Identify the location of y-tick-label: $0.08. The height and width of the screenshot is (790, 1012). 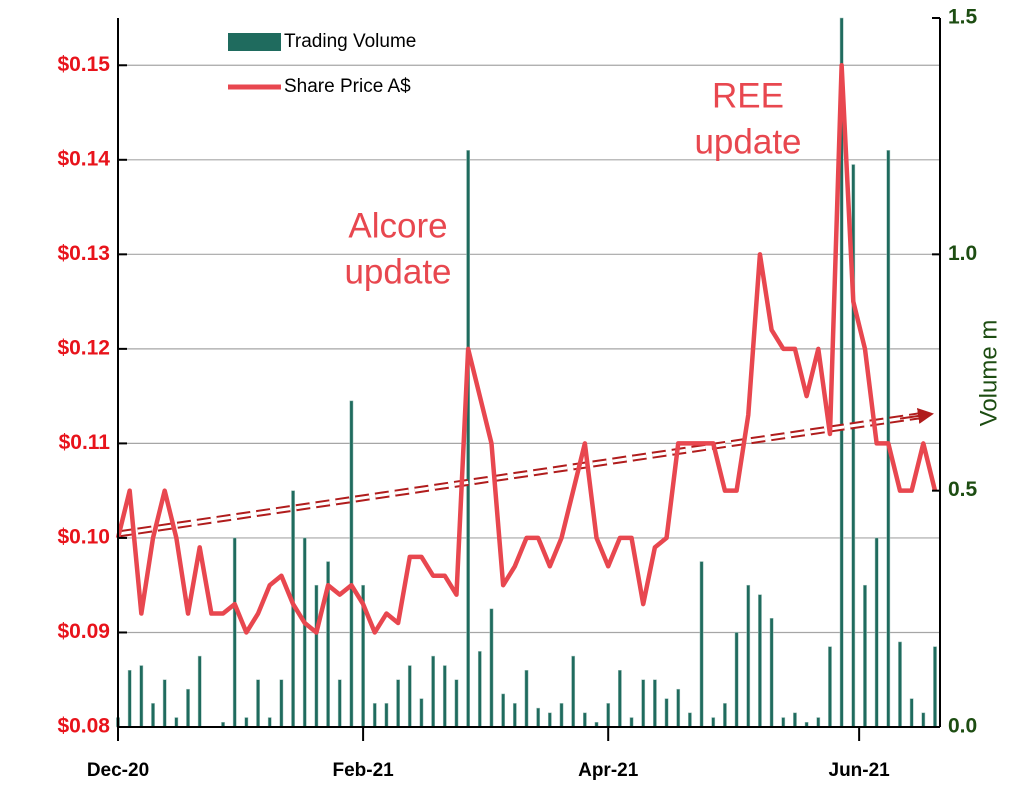
(83, 726).